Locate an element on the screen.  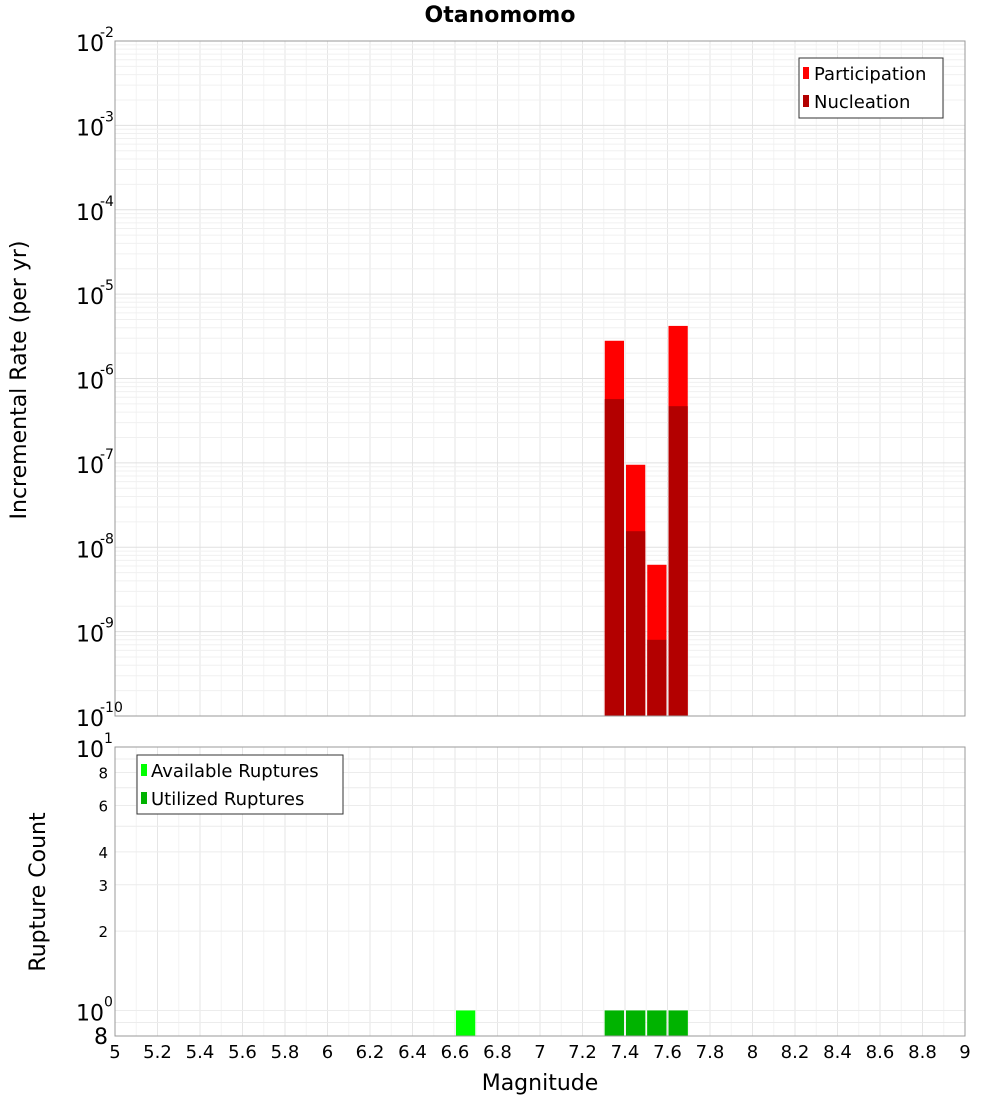
x-tick-label: 5.4 is located at coordinates (200, 1052).